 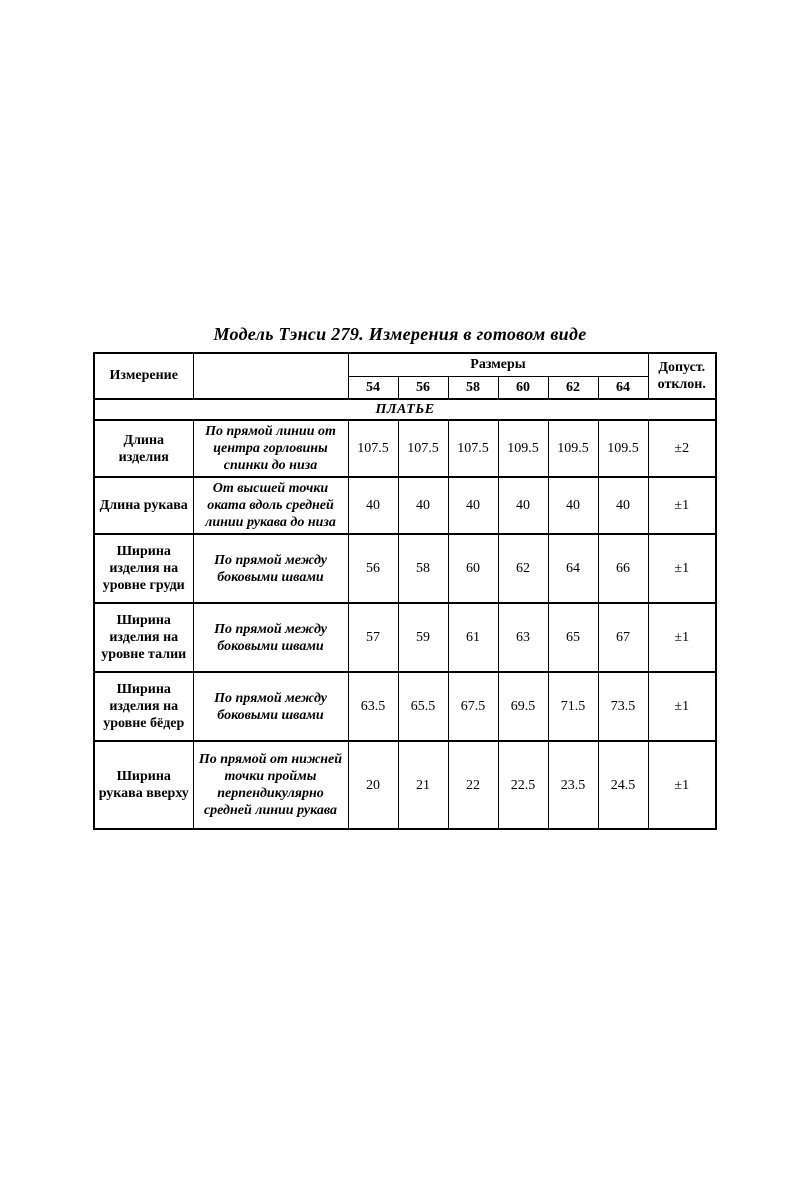 What do you see at coordinates (143, 448) in the screenshot?
I see `row-label: Длина изделия` at bounding box center [143, 448].